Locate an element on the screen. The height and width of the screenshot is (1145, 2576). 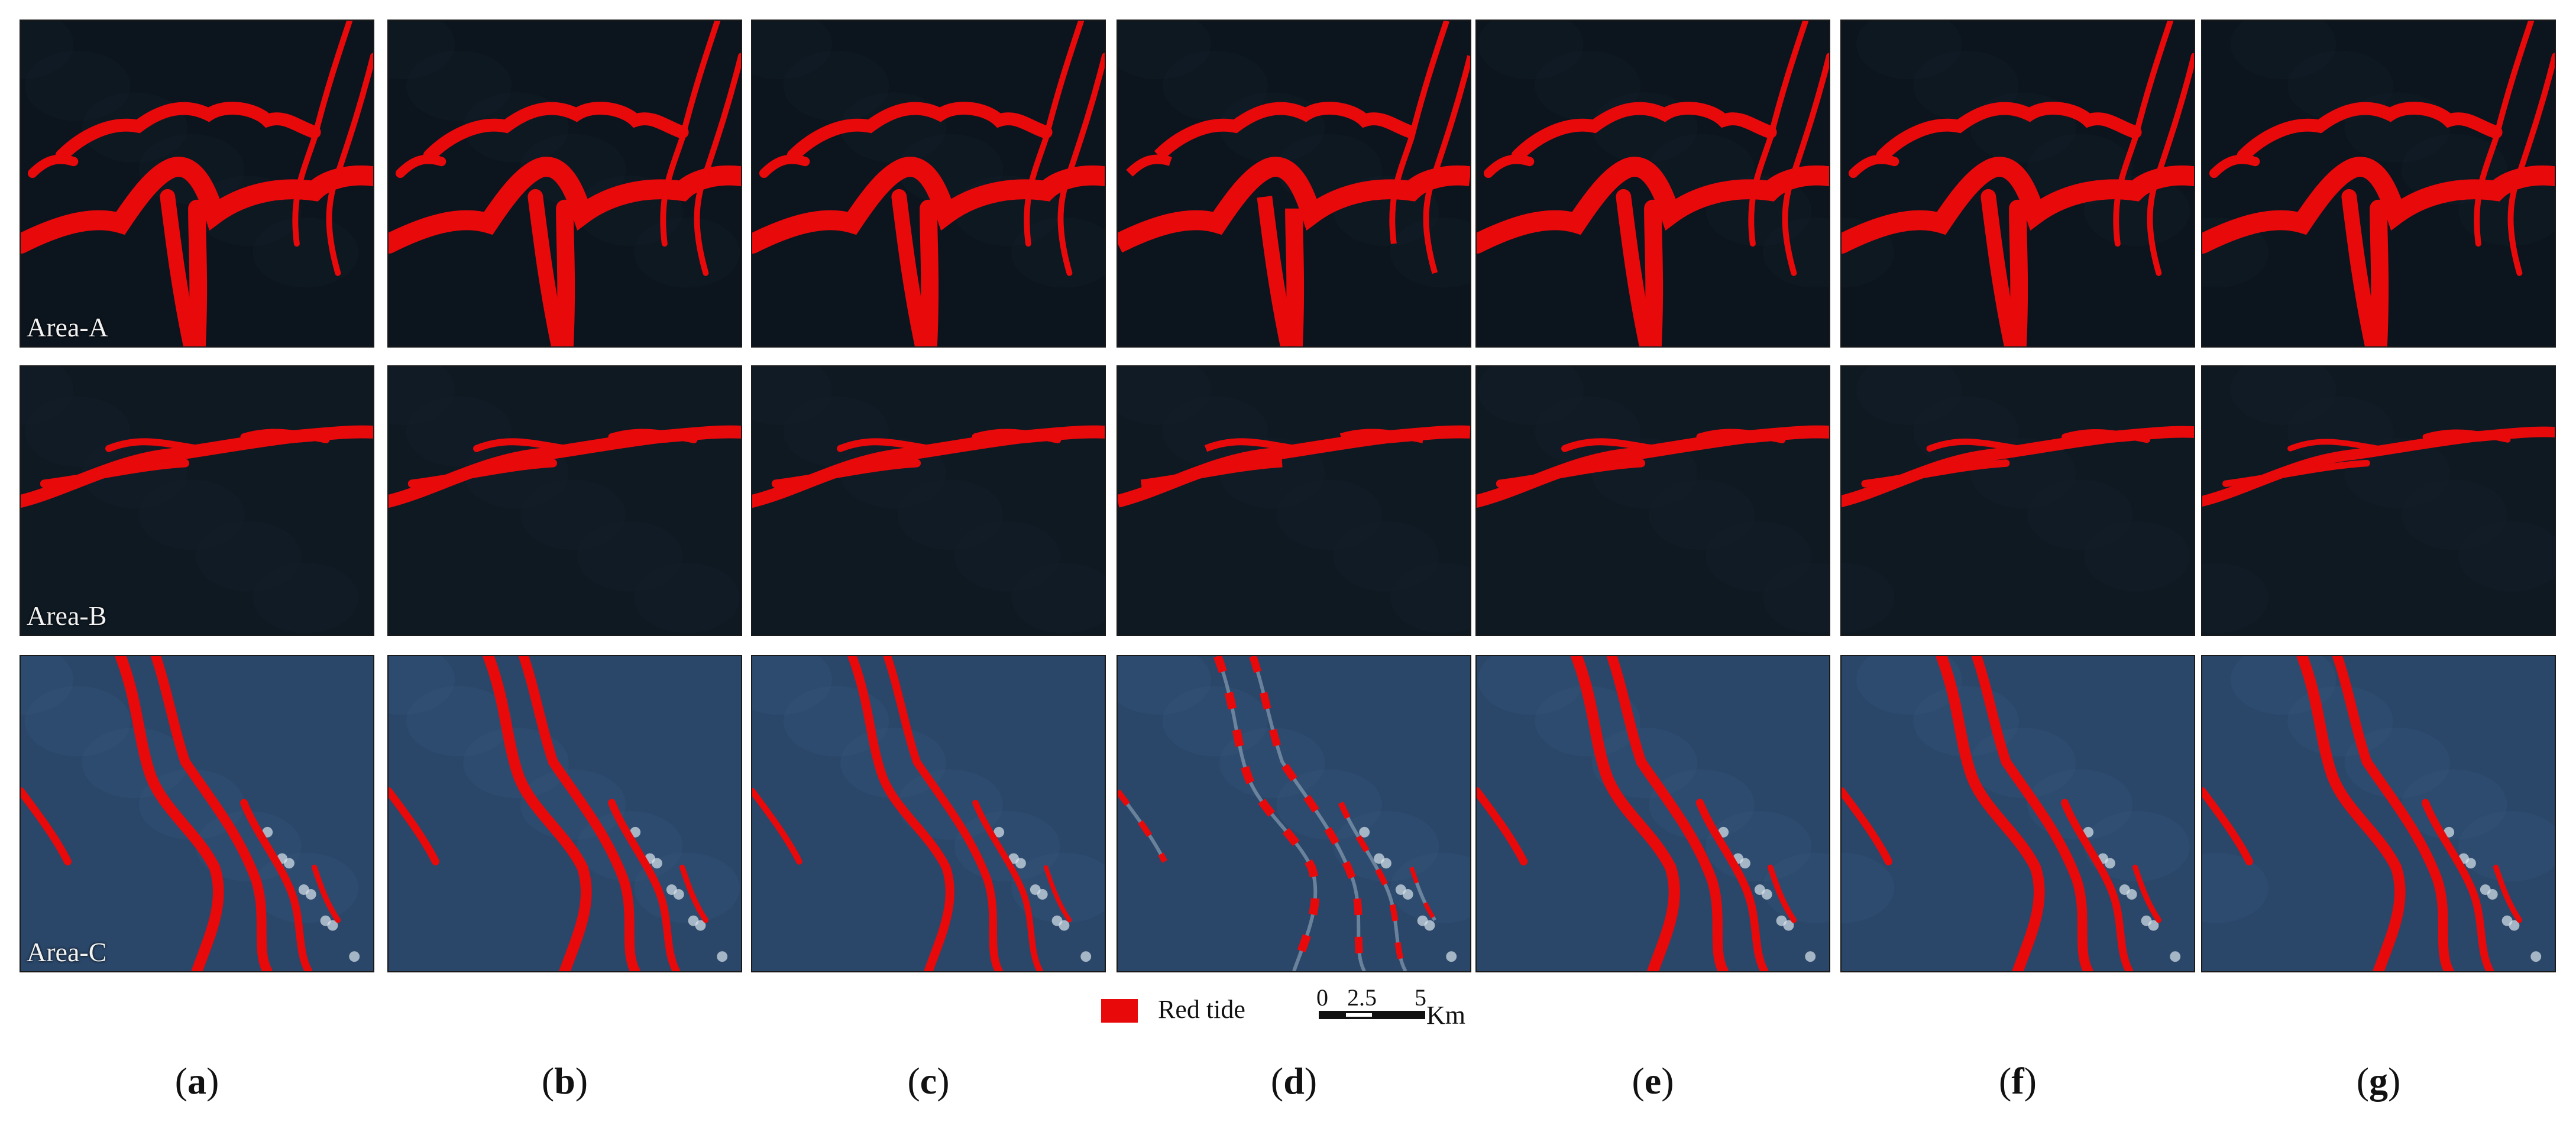
panel-area-b-b is located at coordinates (565, 501).